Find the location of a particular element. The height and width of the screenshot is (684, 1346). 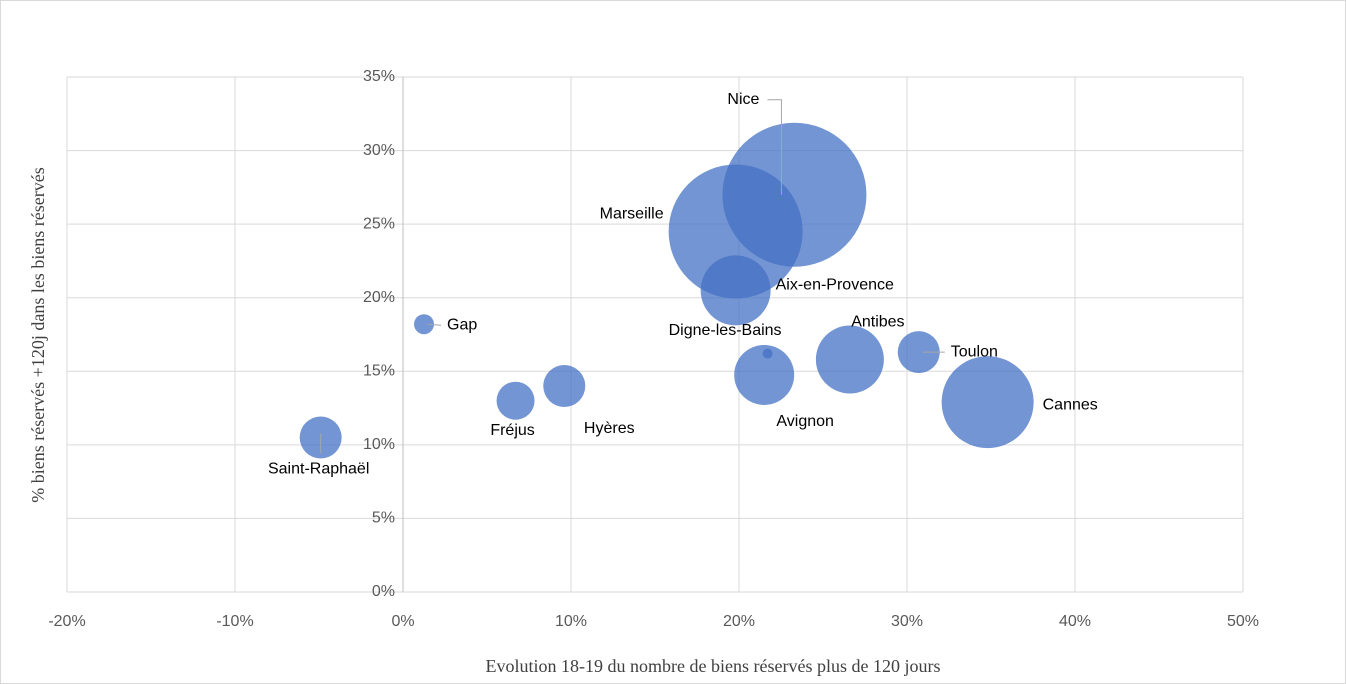

bubble-label: Gap is located at coordinates (462, 324).